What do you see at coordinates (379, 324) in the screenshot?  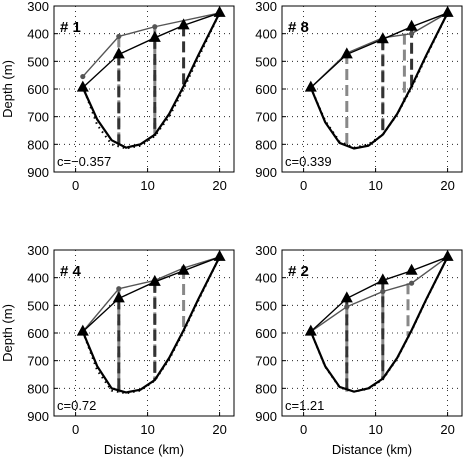 I see `bed-dotted-line` at bounding box center [379, 324].